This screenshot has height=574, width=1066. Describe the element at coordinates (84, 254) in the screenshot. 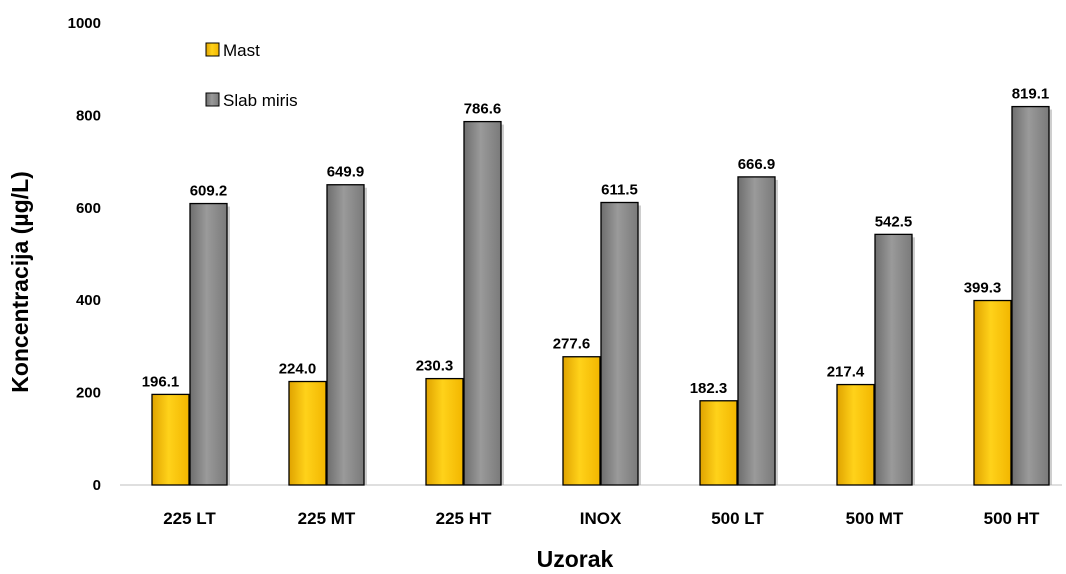

I see `y-axis-ticks: 0 200 400 600 800 1000` at that location.